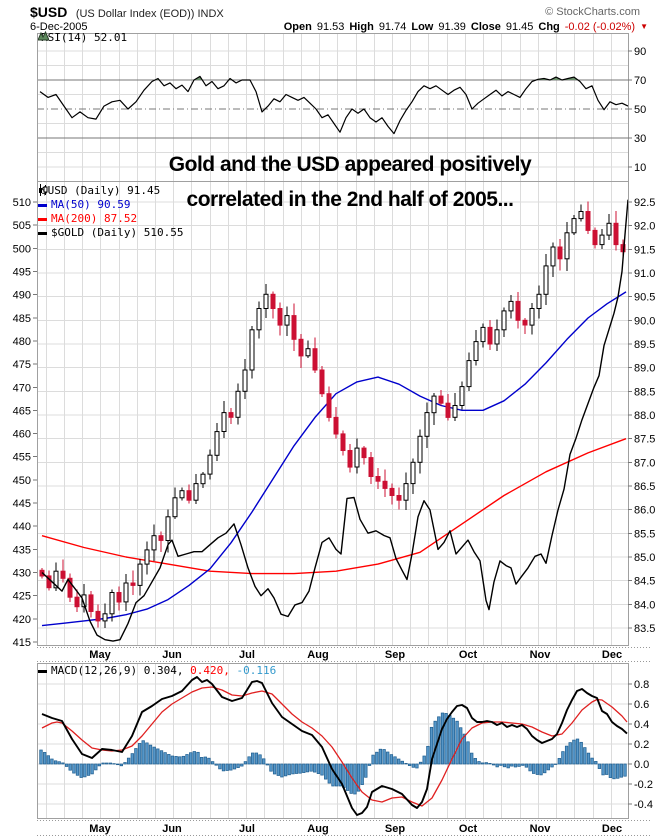  What do you see at coordinates (330, 27) in the screenshot?
I see `open-value: 91.53` at bounding box center [330, 27].